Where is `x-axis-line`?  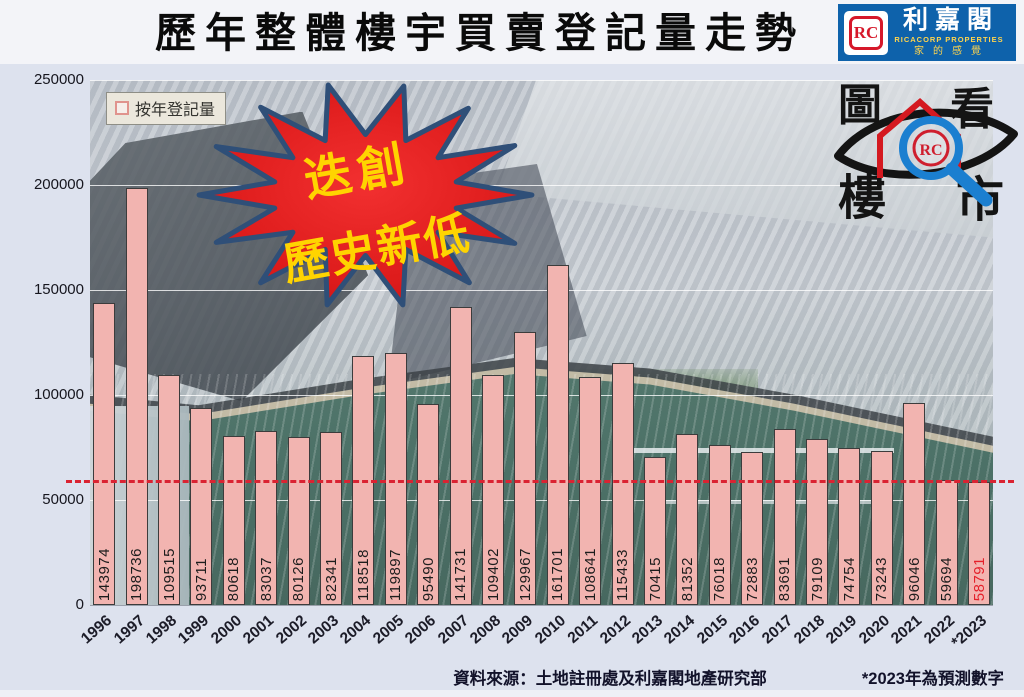 x-axis-line is located at coordinates (541, 605).